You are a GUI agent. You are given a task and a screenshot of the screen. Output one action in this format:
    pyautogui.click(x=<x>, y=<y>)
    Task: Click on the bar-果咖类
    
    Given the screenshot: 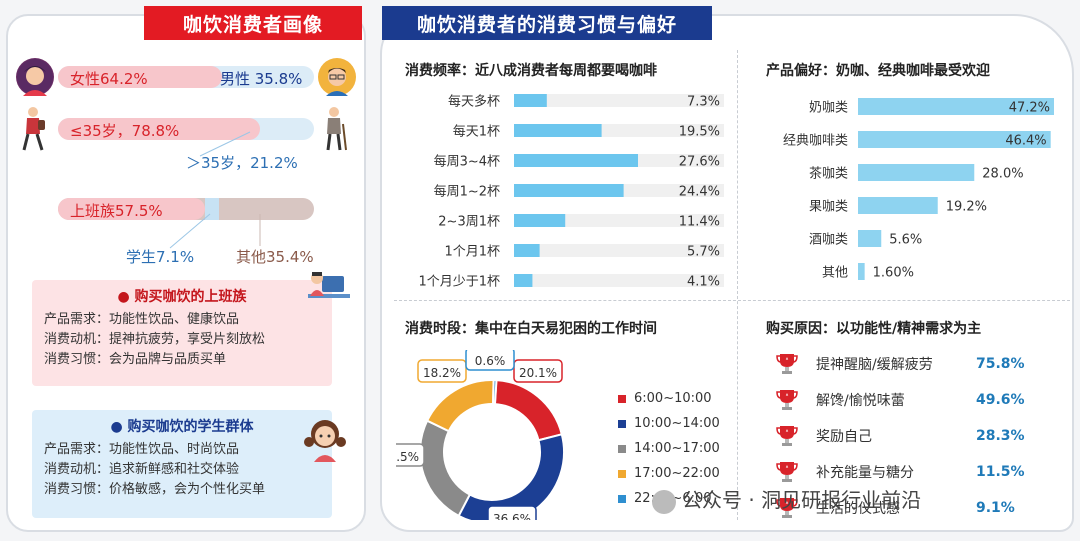 What is the action you would take?
    pyautogui.click(x=898, y=205)
    